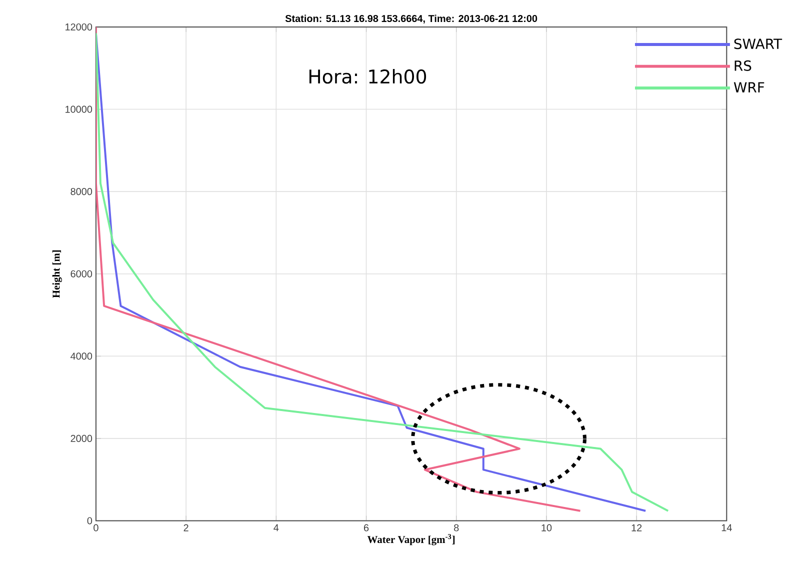  I want to click on y-tick-label: 4000, so click(81, 356).